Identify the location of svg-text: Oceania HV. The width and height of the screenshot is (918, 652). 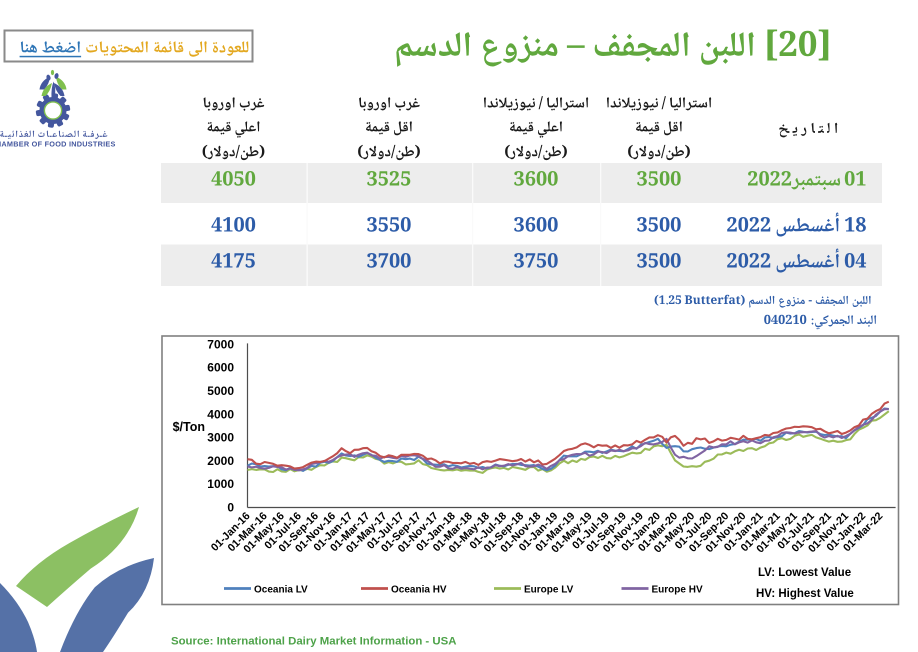
(419, 590).